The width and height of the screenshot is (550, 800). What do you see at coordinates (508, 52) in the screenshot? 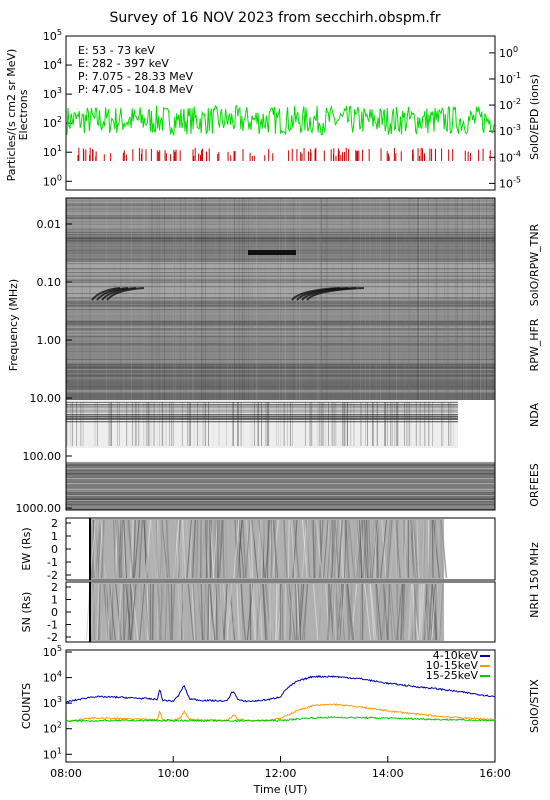
I see `epd-ytick-right-label: 100` at bounding box center [508, 52].